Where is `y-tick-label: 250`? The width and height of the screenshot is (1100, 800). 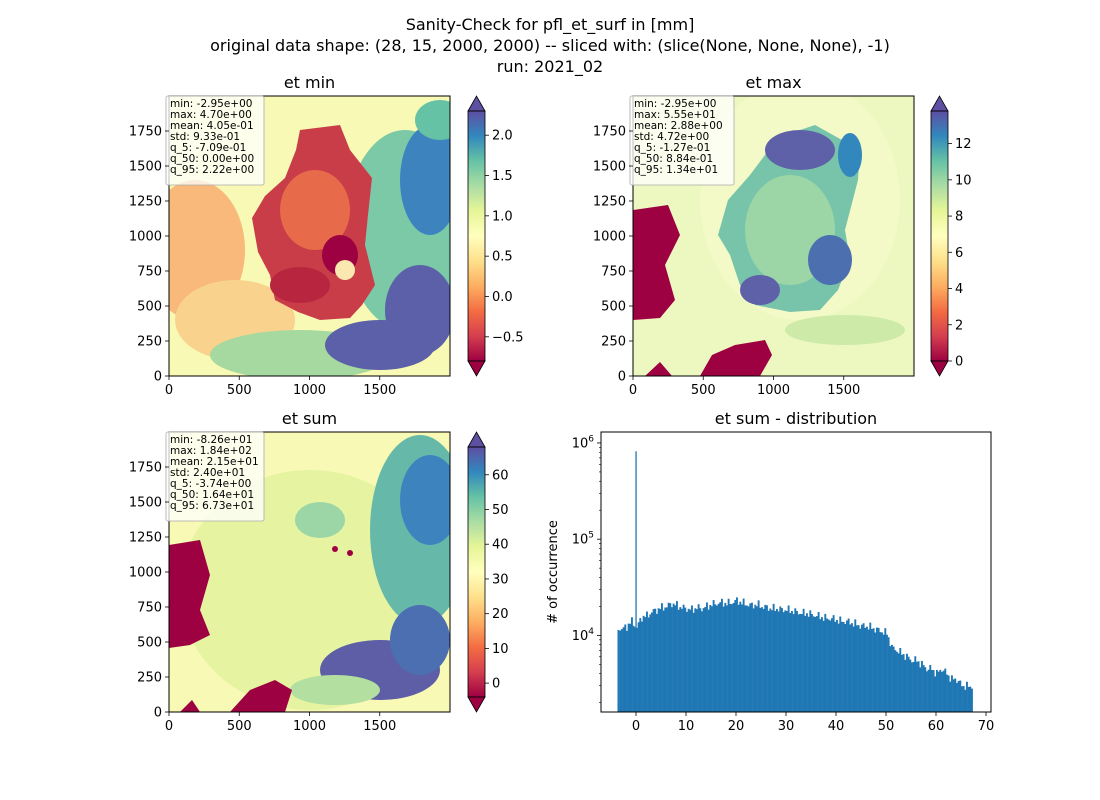
y-tick-label: 250 is located at coordinates (149, 678).